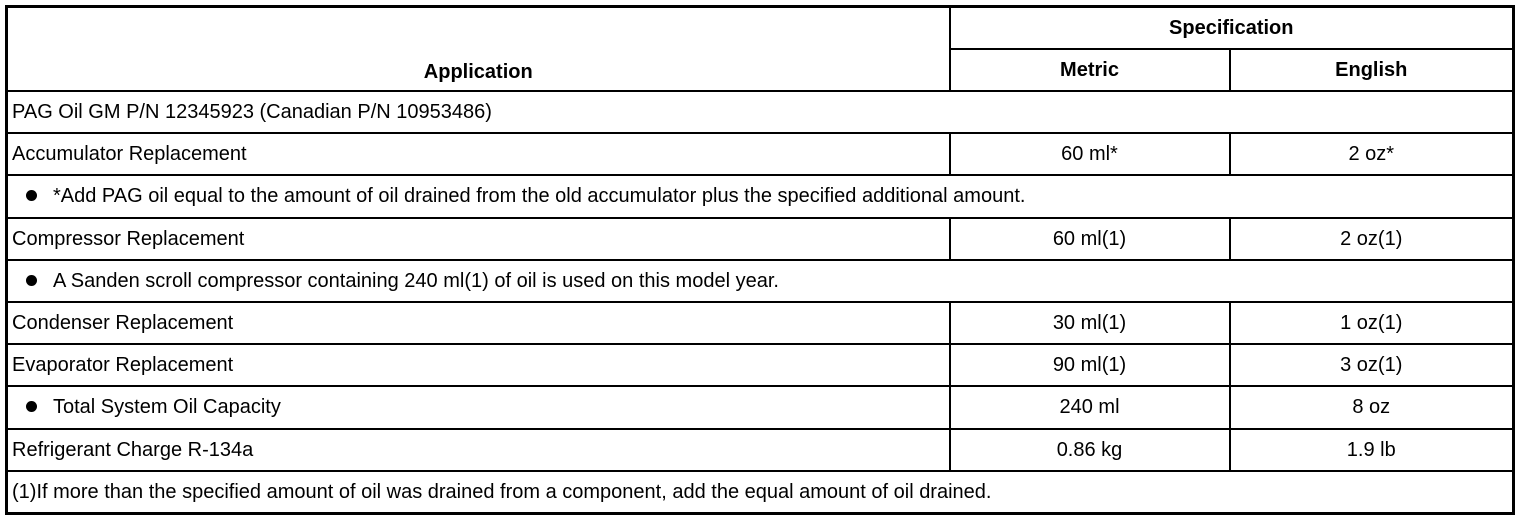 The image size is (1520, 522). I want to click on metric-cell: 0.86 kg, so click(1089, 449).